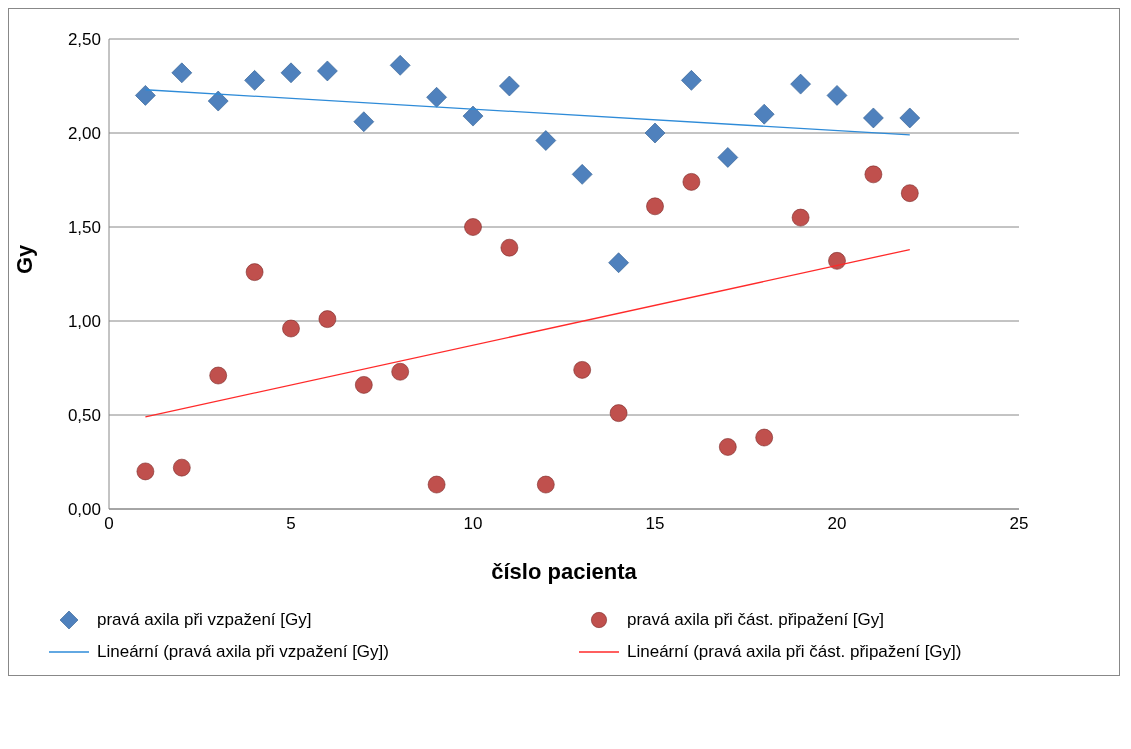 This screenshot has height=749, width=1131. What do you see at coordinates (84, 40) in the screenshot?
I see `y-tick-label: 2,50` at bounding box center [84, 40].